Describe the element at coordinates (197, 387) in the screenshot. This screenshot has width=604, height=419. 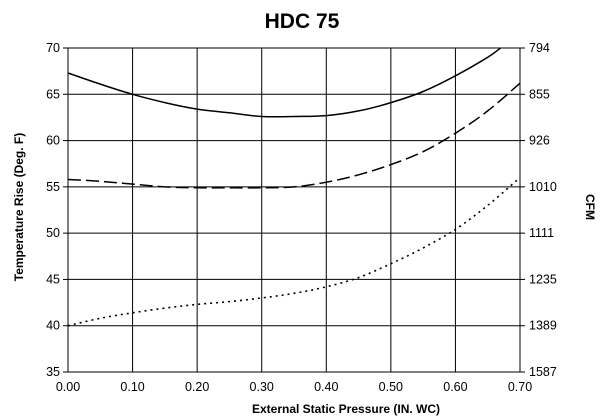
I see `x-tick-label: 0.20` at that location.